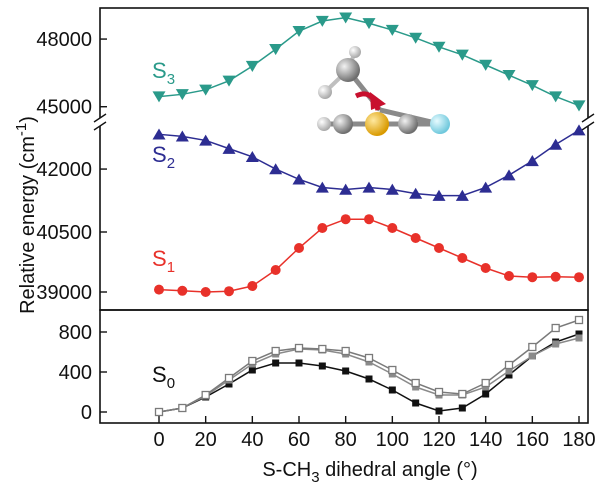 This screenshot has width=601, height=482. What do you see at coordinates (75, 373) in the screenshot?
I see `y-tick-label-s0-400: 400` at bounding box center [75, 373].